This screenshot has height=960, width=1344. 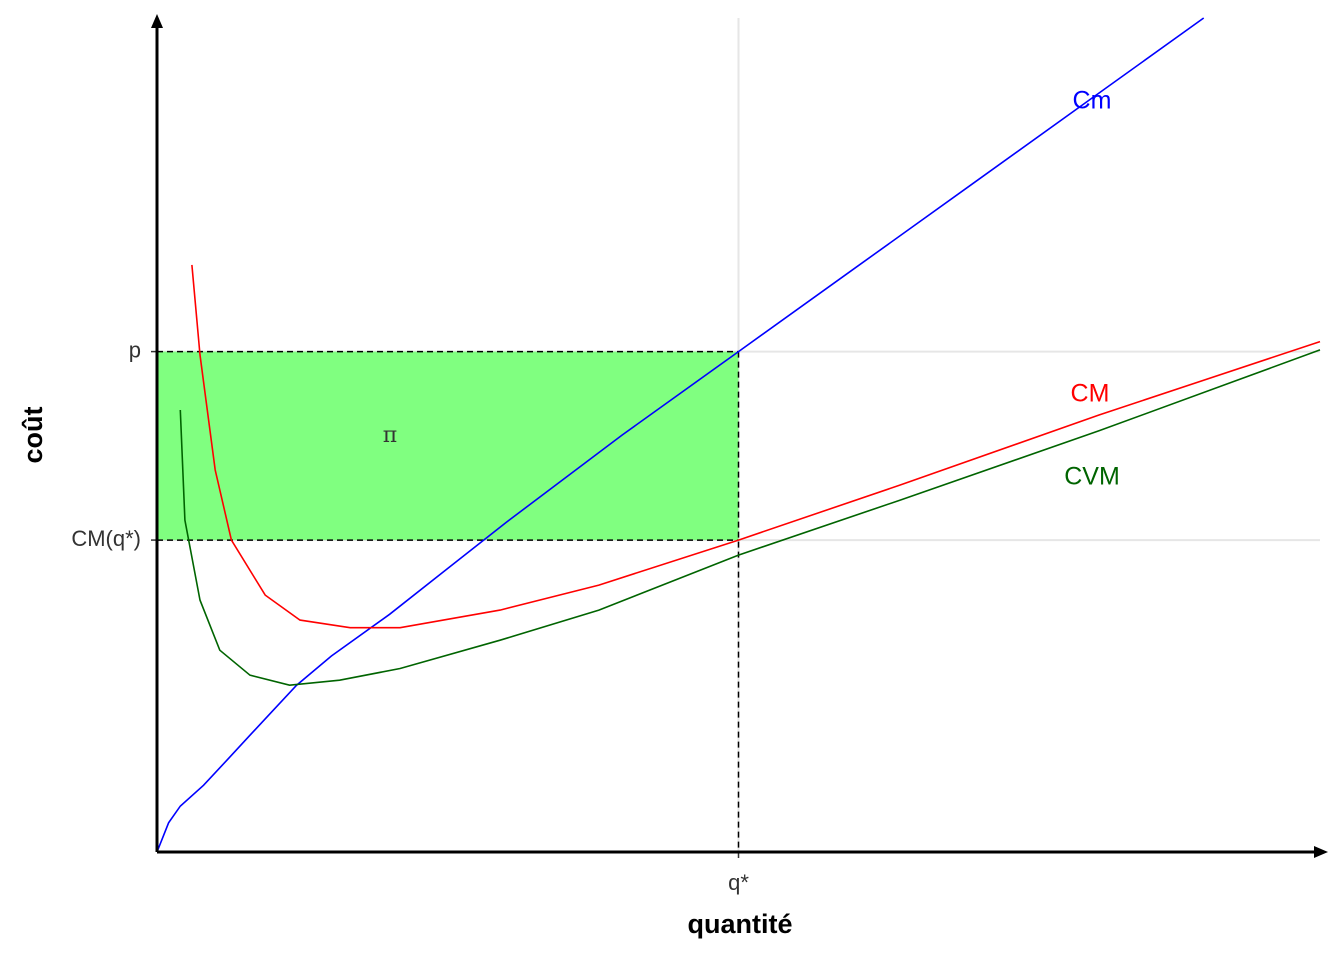 I want to click on profit-area, so click(x=448, y=446).